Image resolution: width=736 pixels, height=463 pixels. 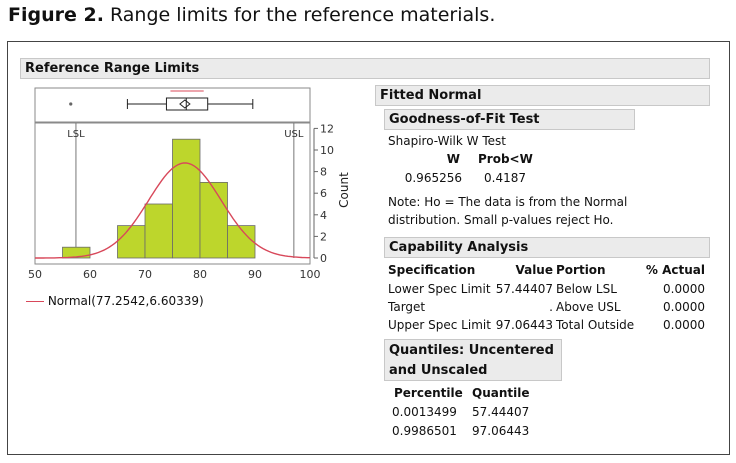 What do you see at coordinates (323, 215) in the screenshot?
I see `y-tick-label: 4` at bounding box center [323, 215].